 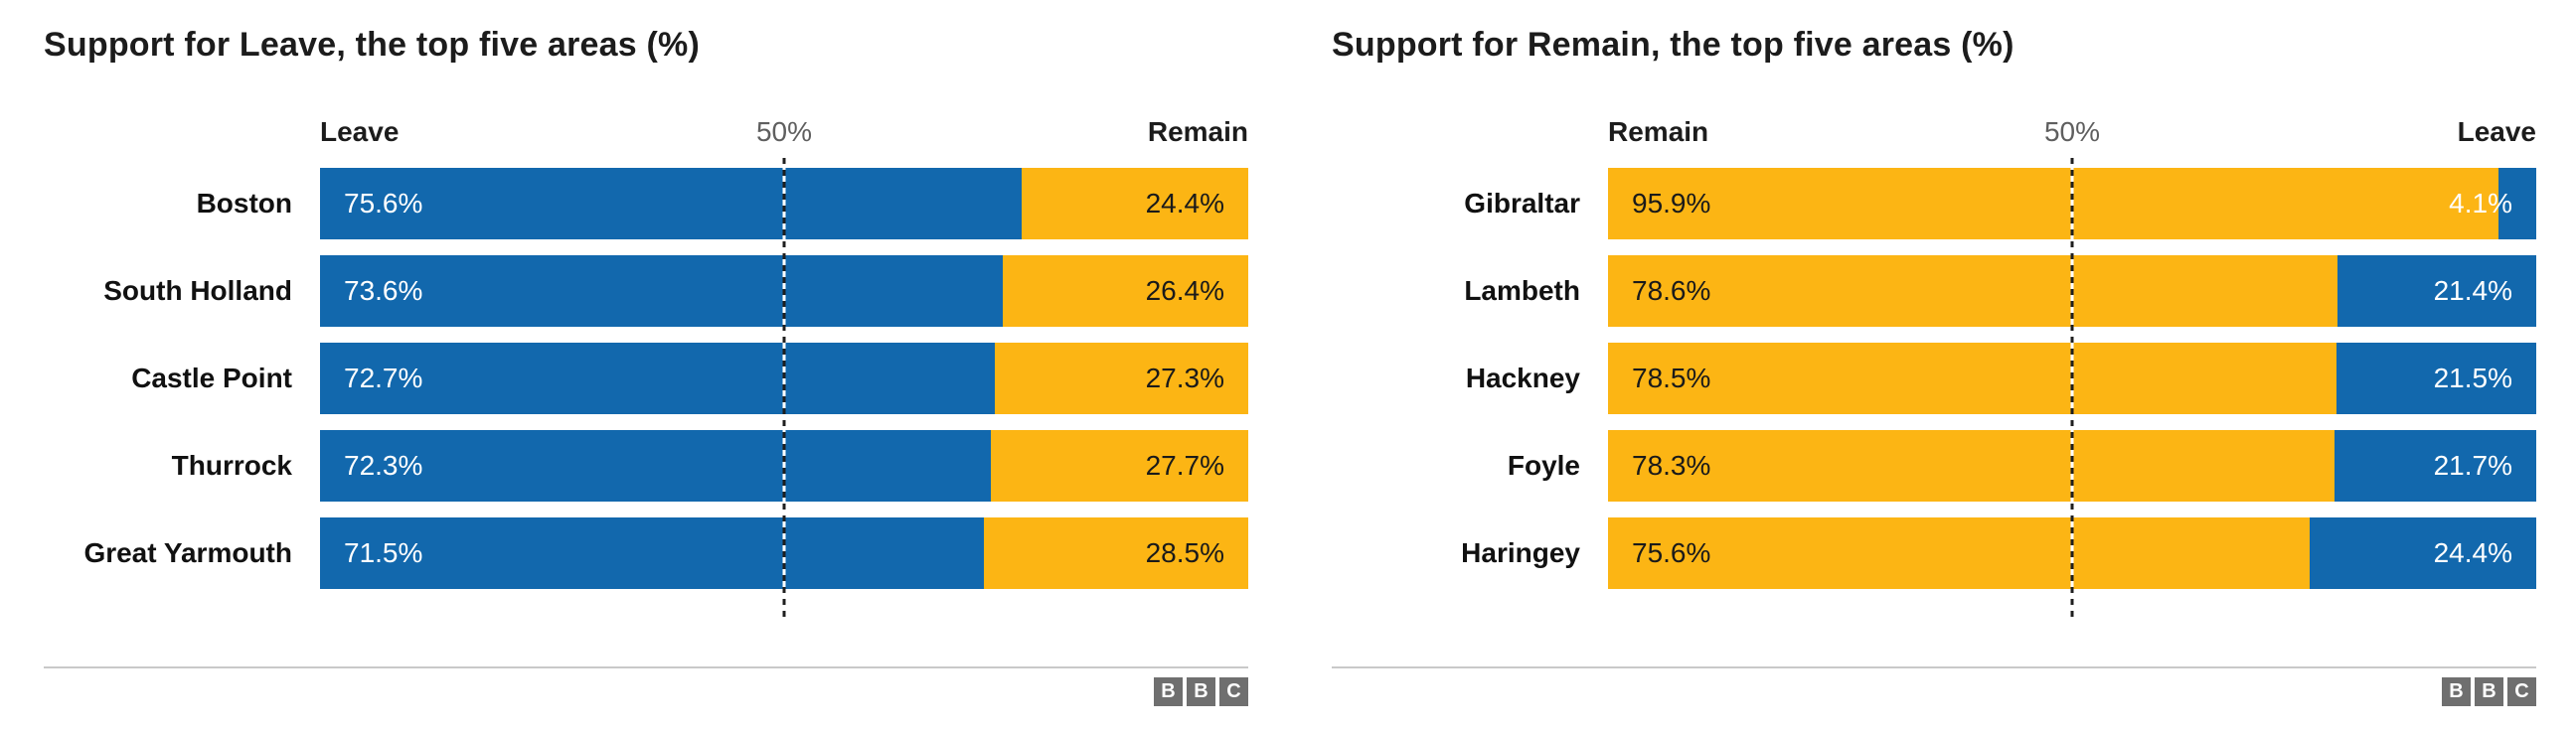 I want to click on value-label: 27.3%, so click(x=1184, y=378).